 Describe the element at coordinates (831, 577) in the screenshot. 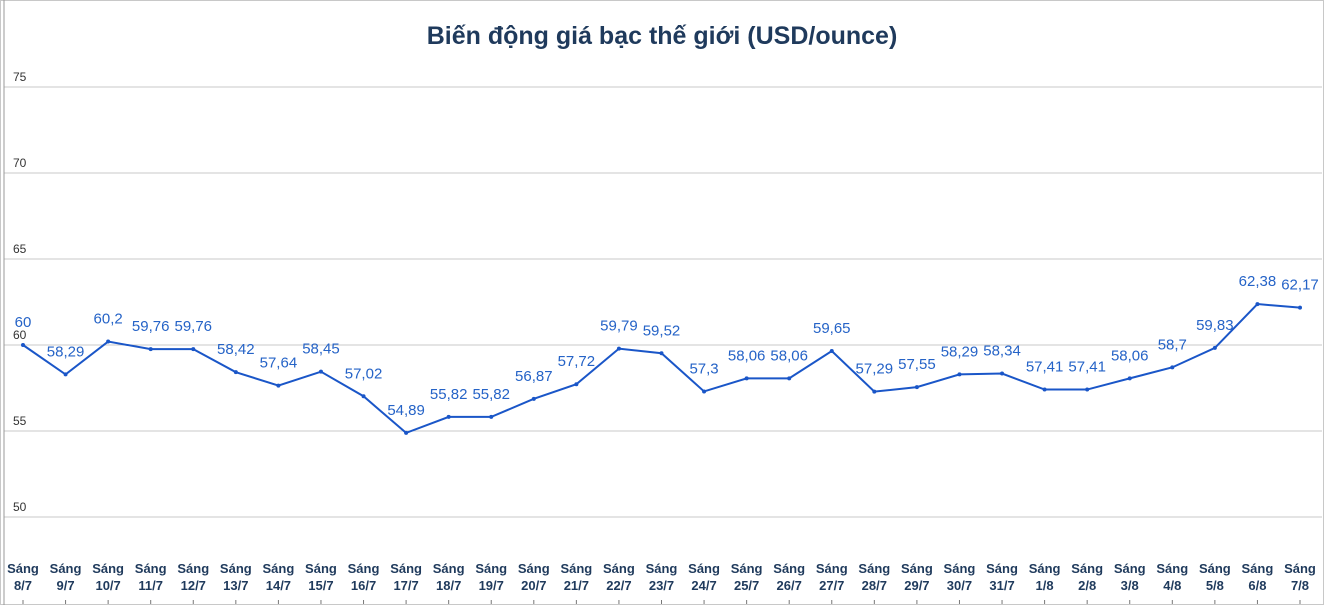

I see `x-tick-label: Sáng 27/7` at that location.